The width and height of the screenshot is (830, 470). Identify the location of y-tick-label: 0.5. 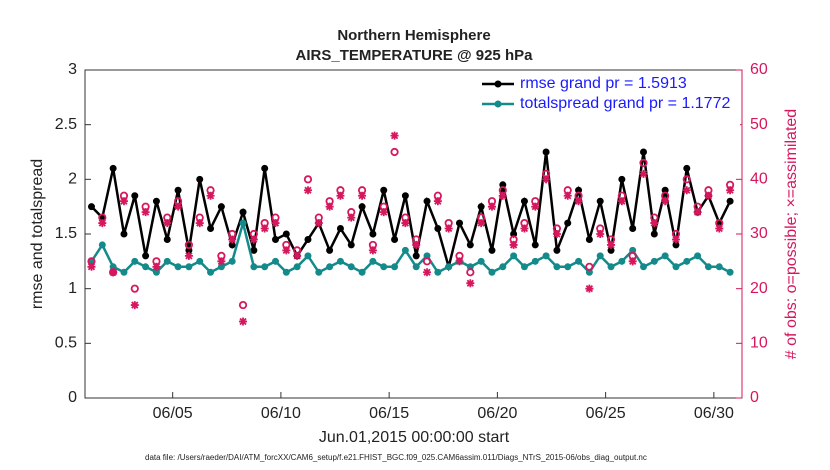
(66, 343).